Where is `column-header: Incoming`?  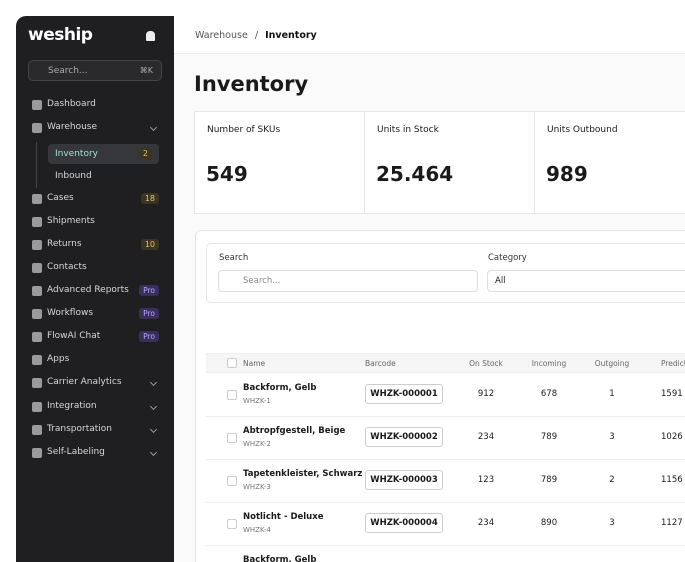
column-header: Incoming is located at coordinates (549, 363).